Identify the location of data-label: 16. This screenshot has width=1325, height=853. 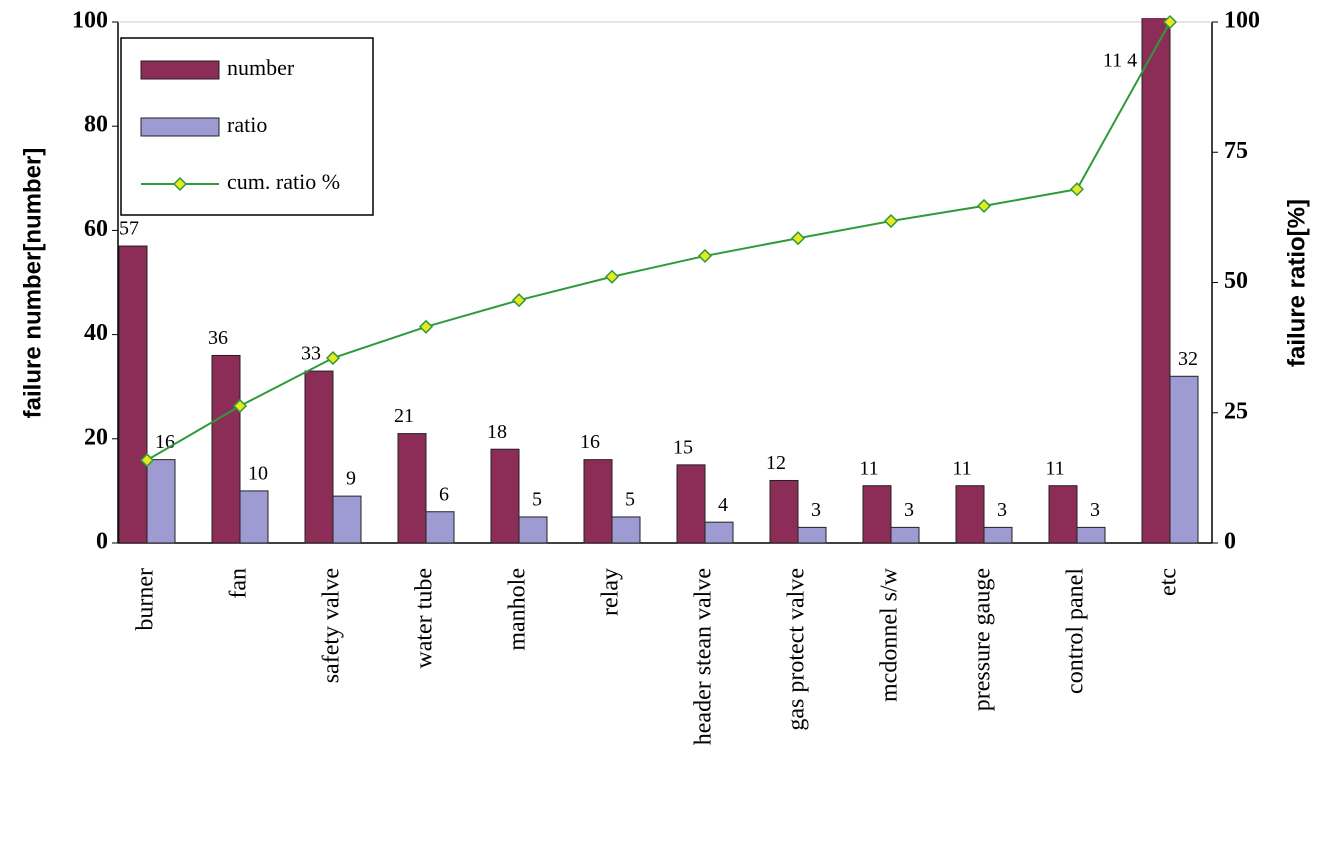
(590, 442).